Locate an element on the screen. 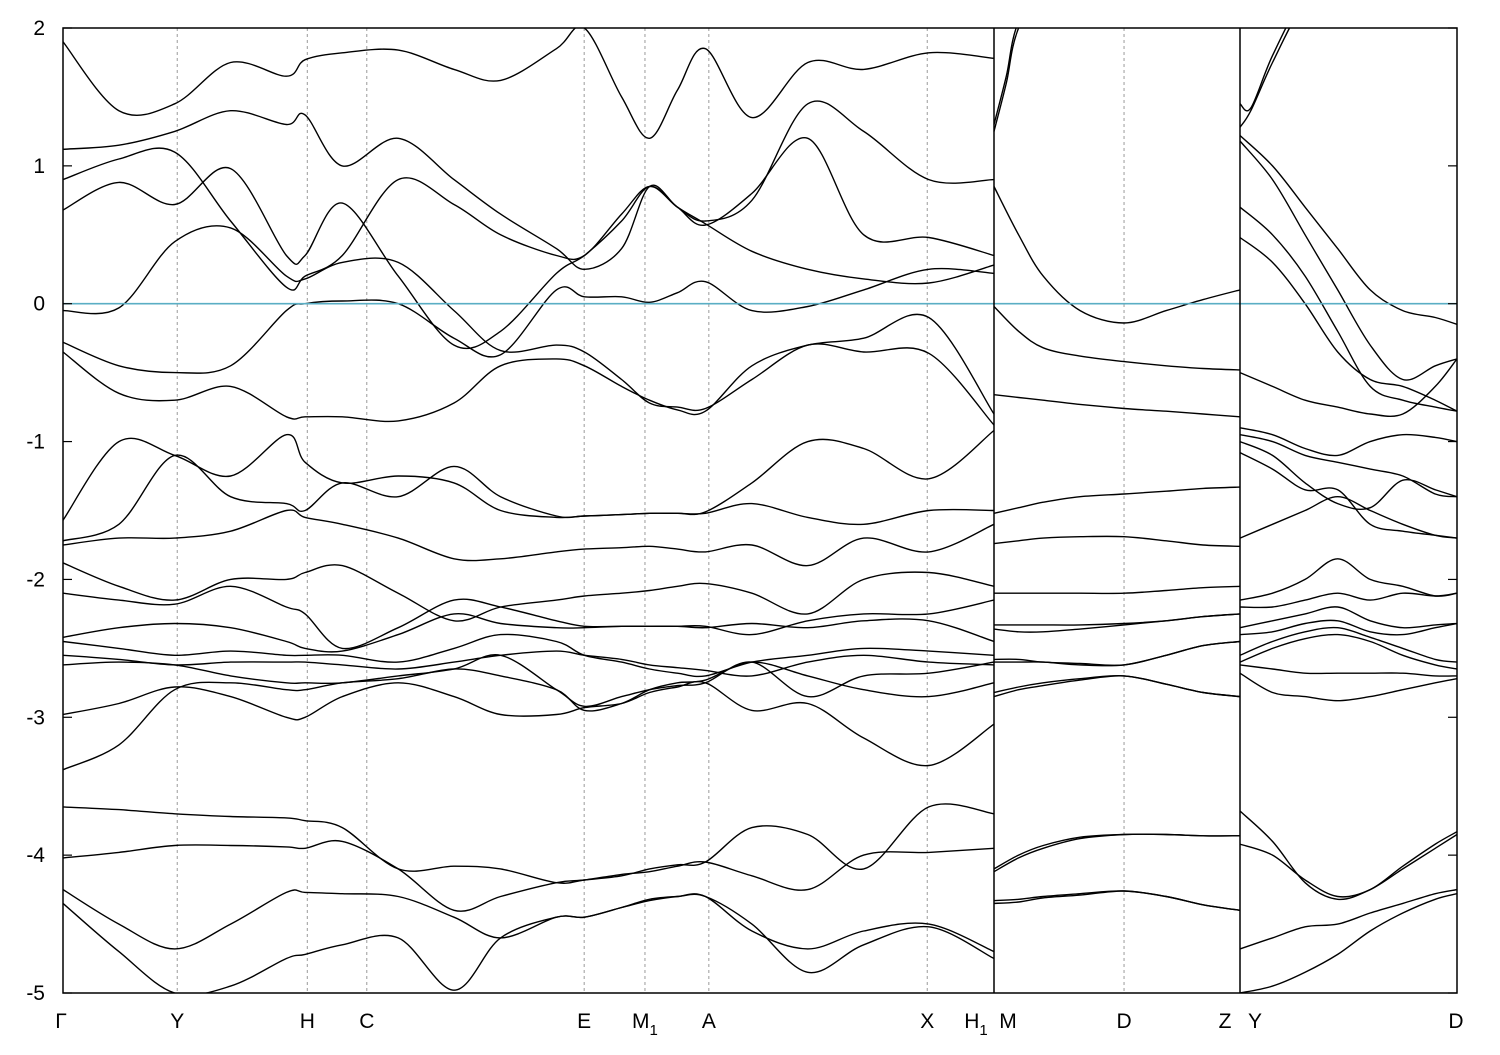 Image resolution: width=1500 pixels, height=1055 pixels. y-tick-label: 1 is located at coordinates (39, 166).